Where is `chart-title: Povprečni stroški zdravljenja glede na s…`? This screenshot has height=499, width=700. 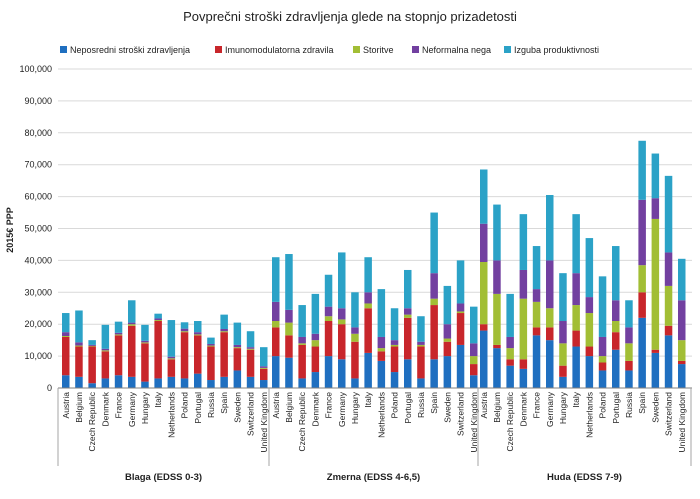 chart-title: Povprečni stroški zdravljenja glede na s… is located at coordinates (350, 16).